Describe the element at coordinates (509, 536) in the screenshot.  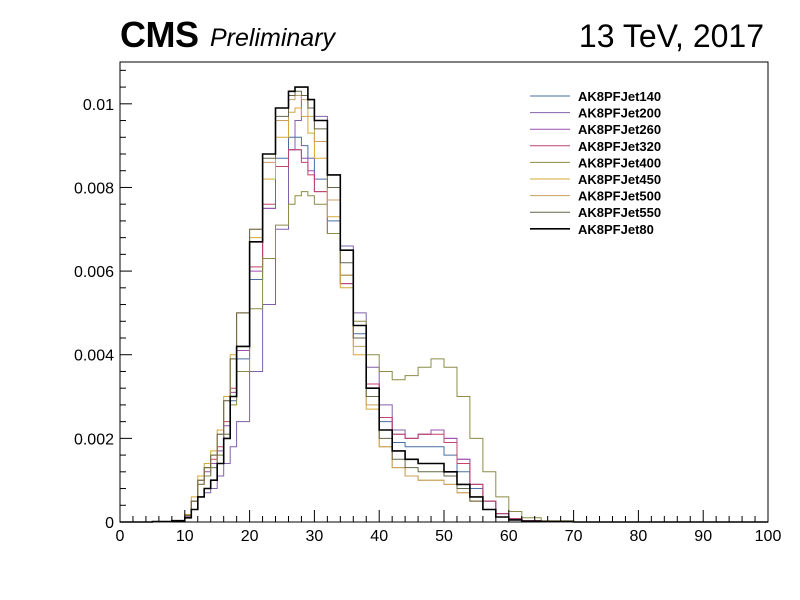
I see `x-tick-label: 60` at that location.